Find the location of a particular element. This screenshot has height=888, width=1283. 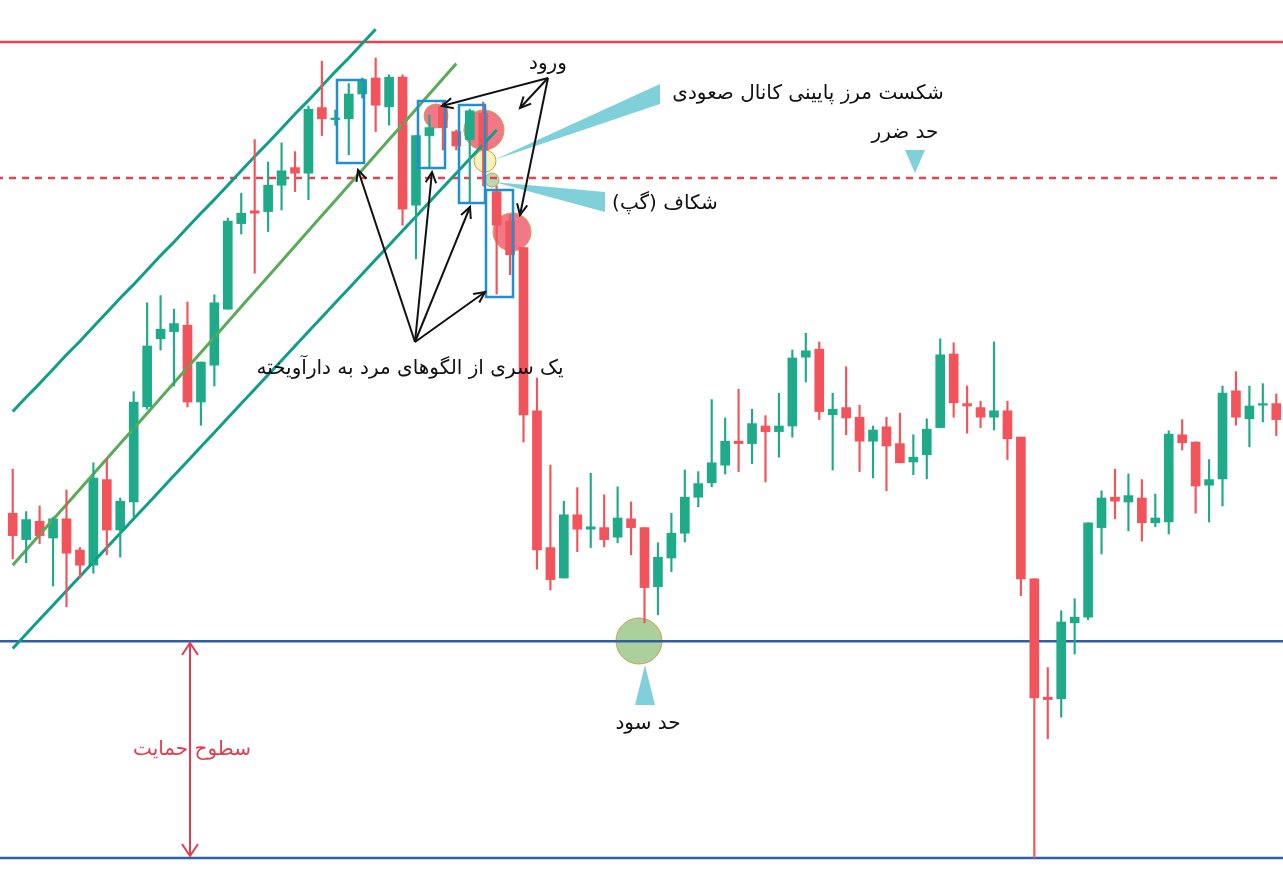

ref-line-label: حد ضرر is located at coordinates (904, 131).